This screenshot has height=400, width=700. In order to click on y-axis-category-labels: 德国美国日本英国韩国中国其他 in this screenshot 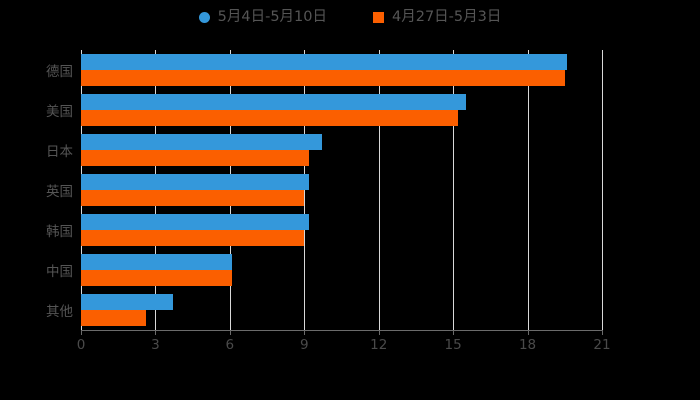, I will do `click(41, 190)`.